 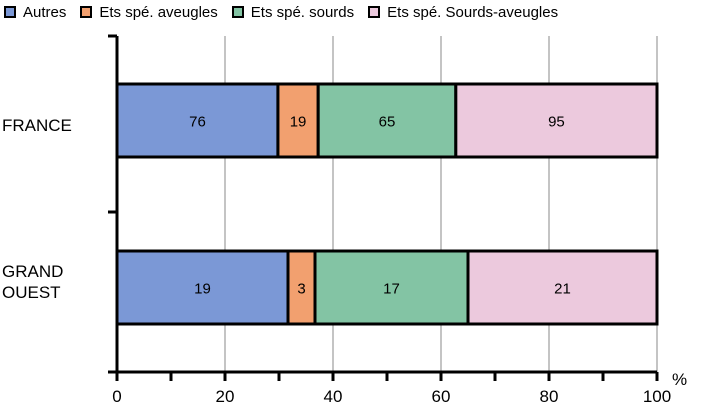 What do you see at coordinates (387, 122) in the screenshot?
I see `data-label: 65` at bounding box center [387, 122].